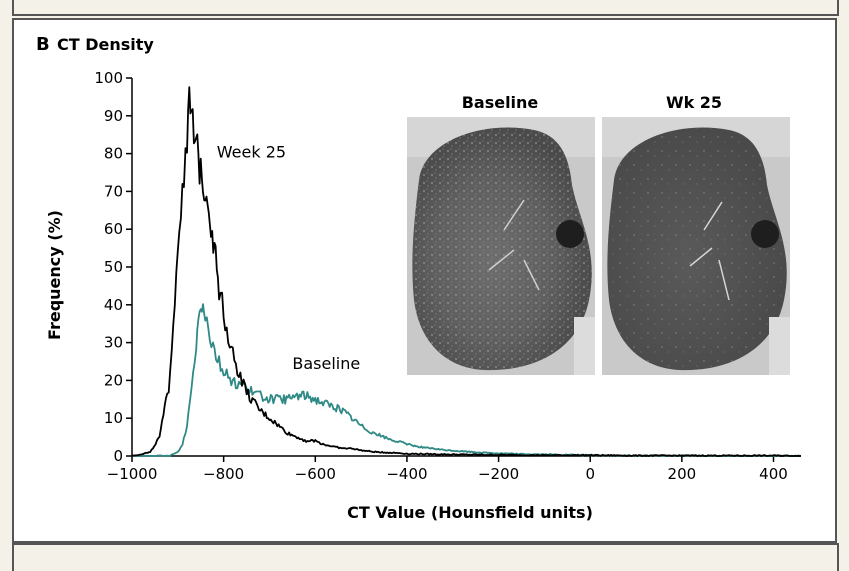  What do you see at coordinates (113, 380) in the screenshot?
I see `y-tick-label: 20` at bounding box center [113, 380].